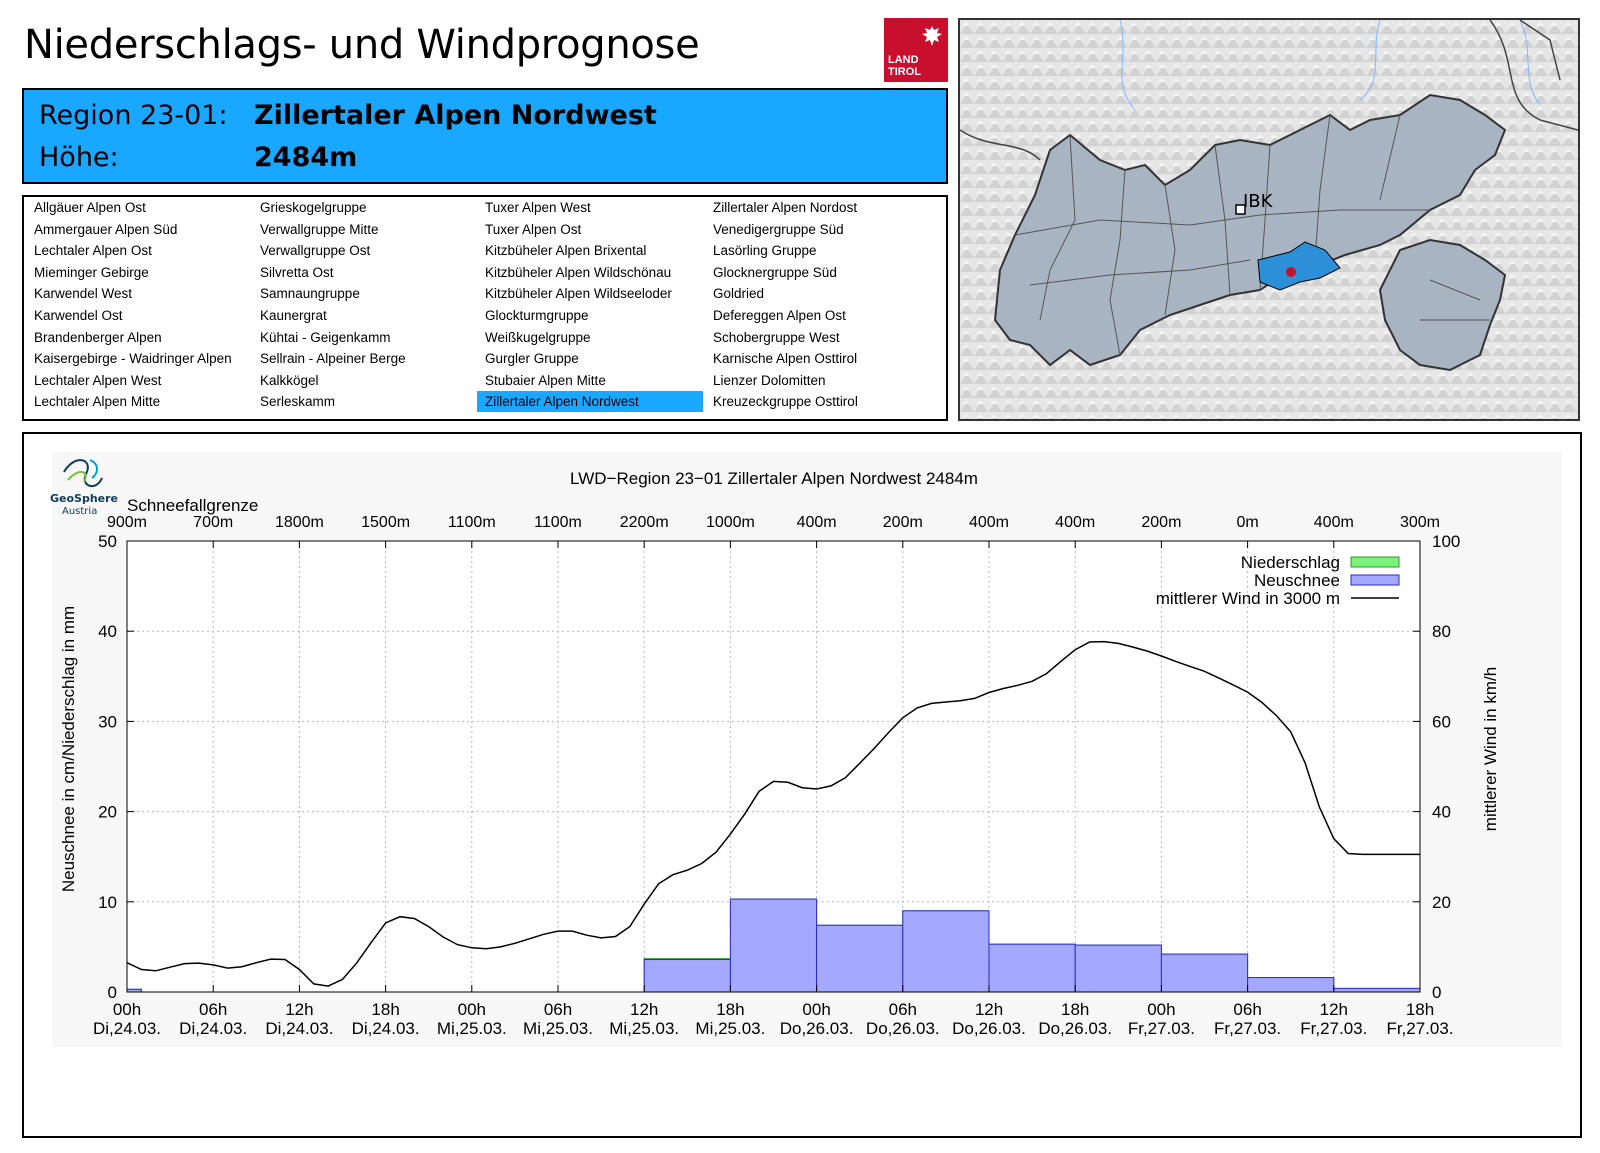 Image resolution: width=1600 pixels, height=1153 pixels. I want to click on region-list-item: Ammergauer Alpen Süd, so click(106, 229).